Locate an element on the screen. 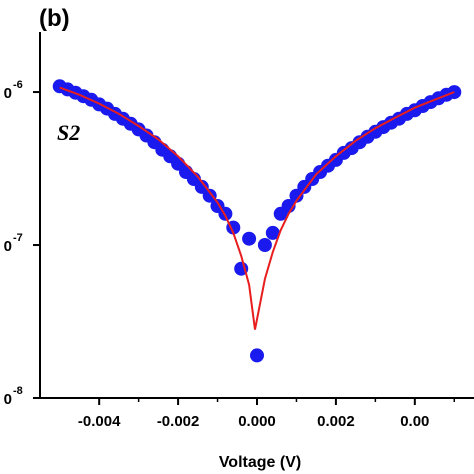 The width and height of the screenshot is (474, 474). x-tick-label: -0.004 is located at coordinates (99, 421).